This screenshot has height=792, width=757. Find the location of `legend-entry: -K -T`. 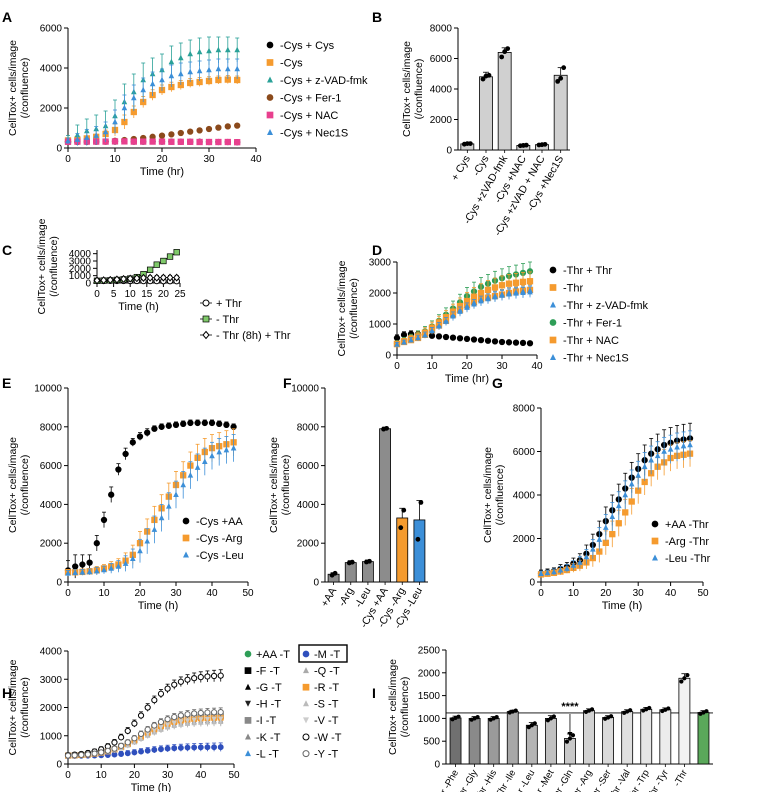

legend-entry: -K -T is located at coordinates (263, 738).